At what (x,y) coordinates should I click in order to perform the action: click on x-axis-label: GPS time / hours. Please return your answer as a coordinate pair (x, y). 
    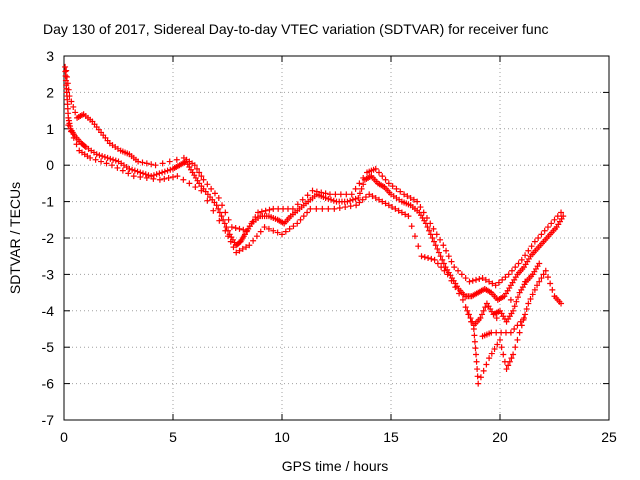
    Looking at the image, I should click on (335, 466).